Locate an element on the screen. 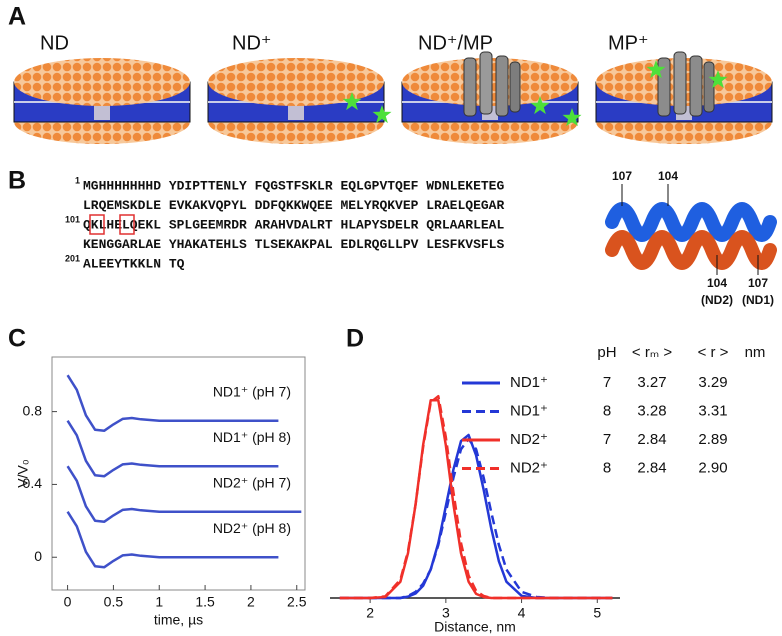 This screenshot has width=782, height=636. x-tick-label: 0.5 is located at coordinates (114, 602).